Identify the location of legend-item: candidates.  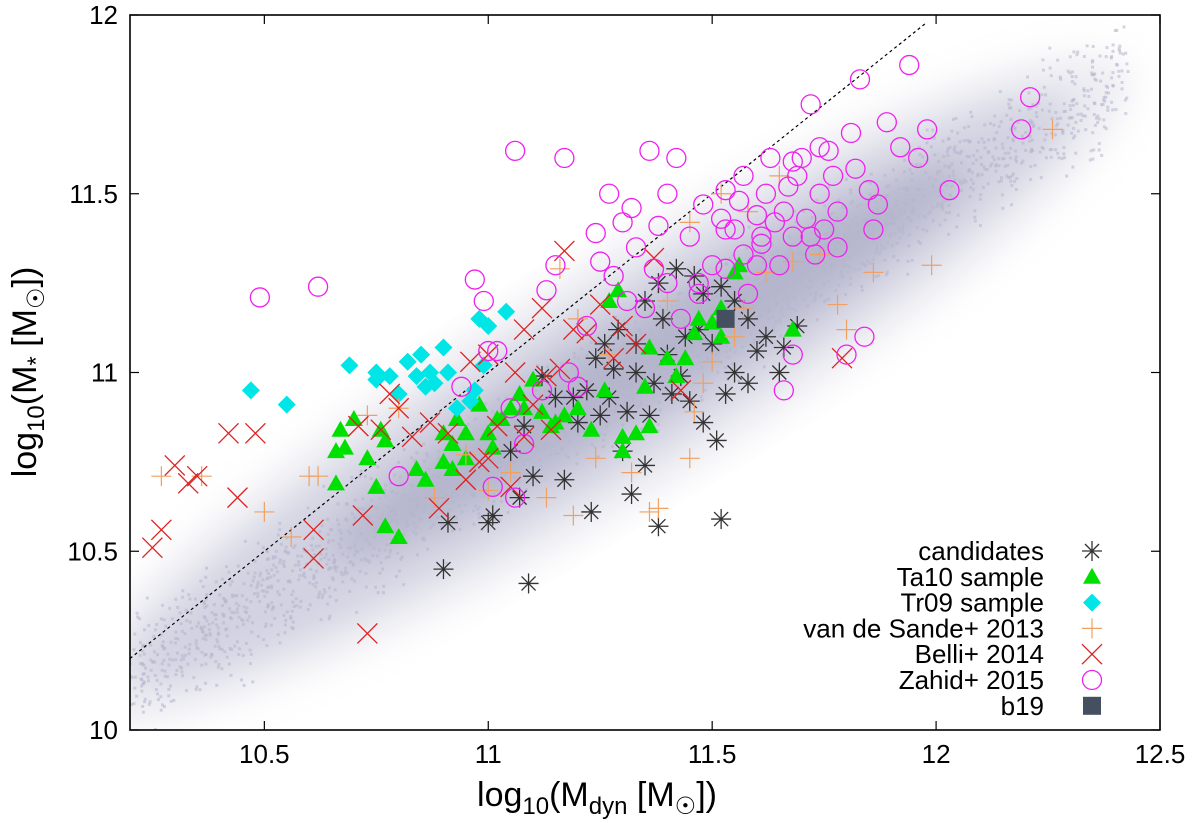
(1010, 551).